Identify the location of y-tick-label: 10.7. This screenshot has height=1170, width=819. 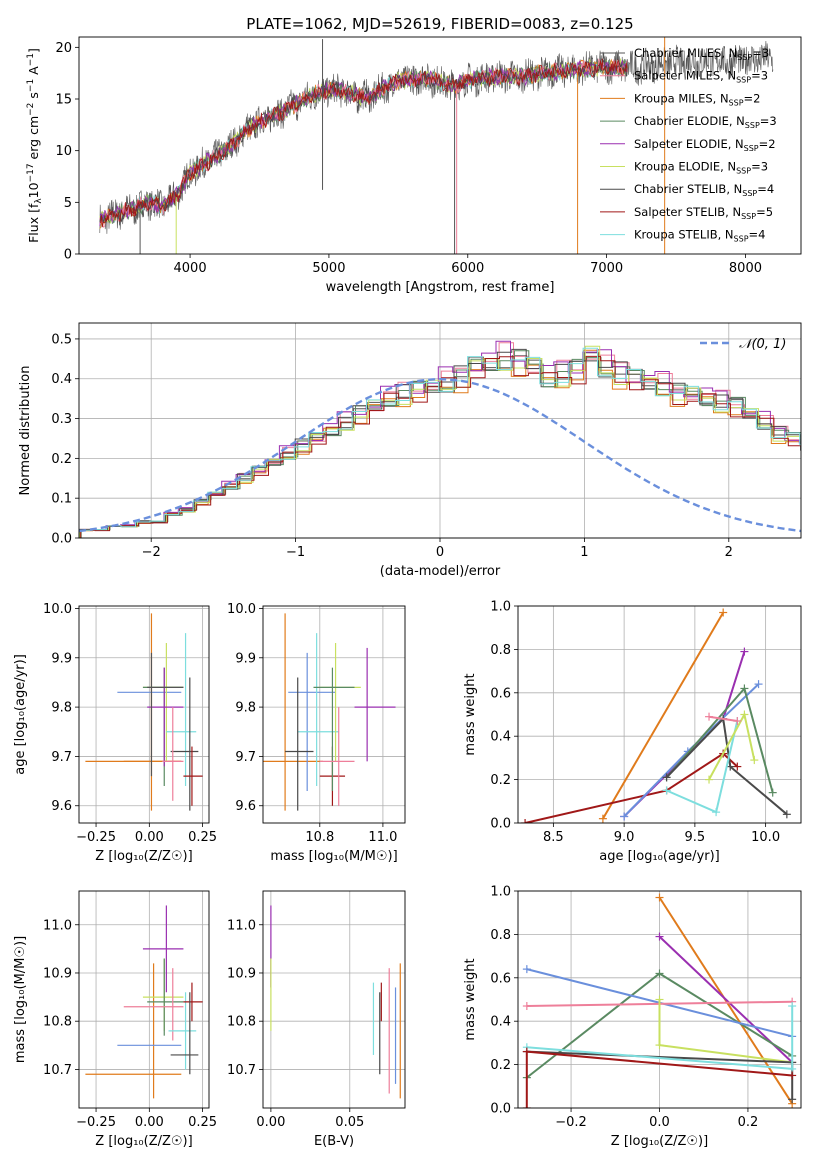
(57, 1070).